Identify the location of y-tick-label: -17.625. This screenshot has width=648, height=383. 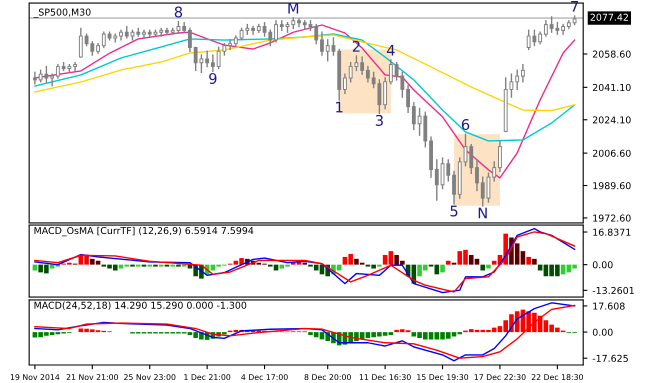
(610, 358).